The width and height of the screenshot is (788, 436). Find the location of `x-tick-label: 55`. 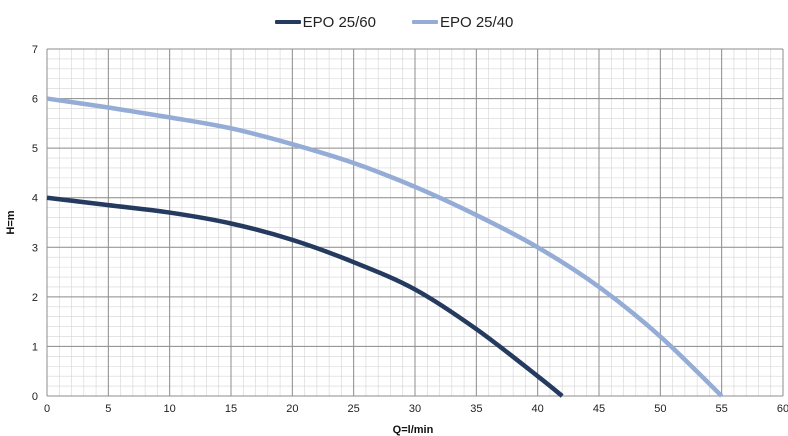

x-tick-label: 55 is located at coordinates (722, 409).